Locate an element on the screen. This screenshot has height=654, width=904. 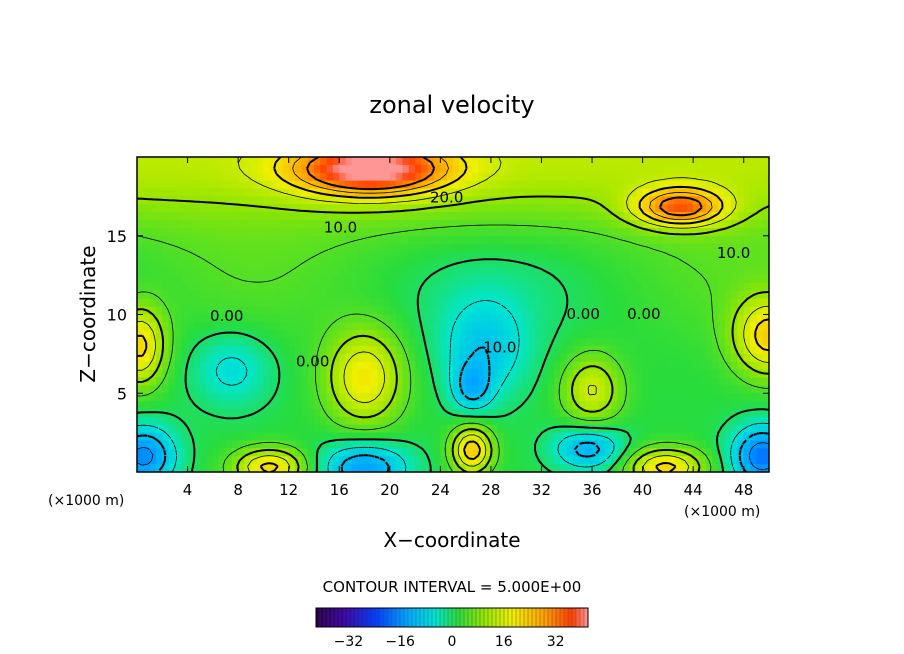
x-axis-label: X−coordinate is located at coordinates (451, 540).